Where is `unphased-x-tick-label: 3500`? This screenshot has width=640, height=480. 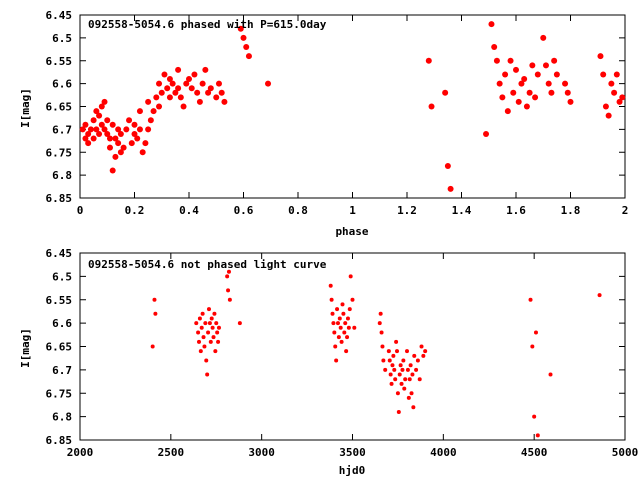 unphased-x-tick-label: 3500 is located at coordinates (352, 452).